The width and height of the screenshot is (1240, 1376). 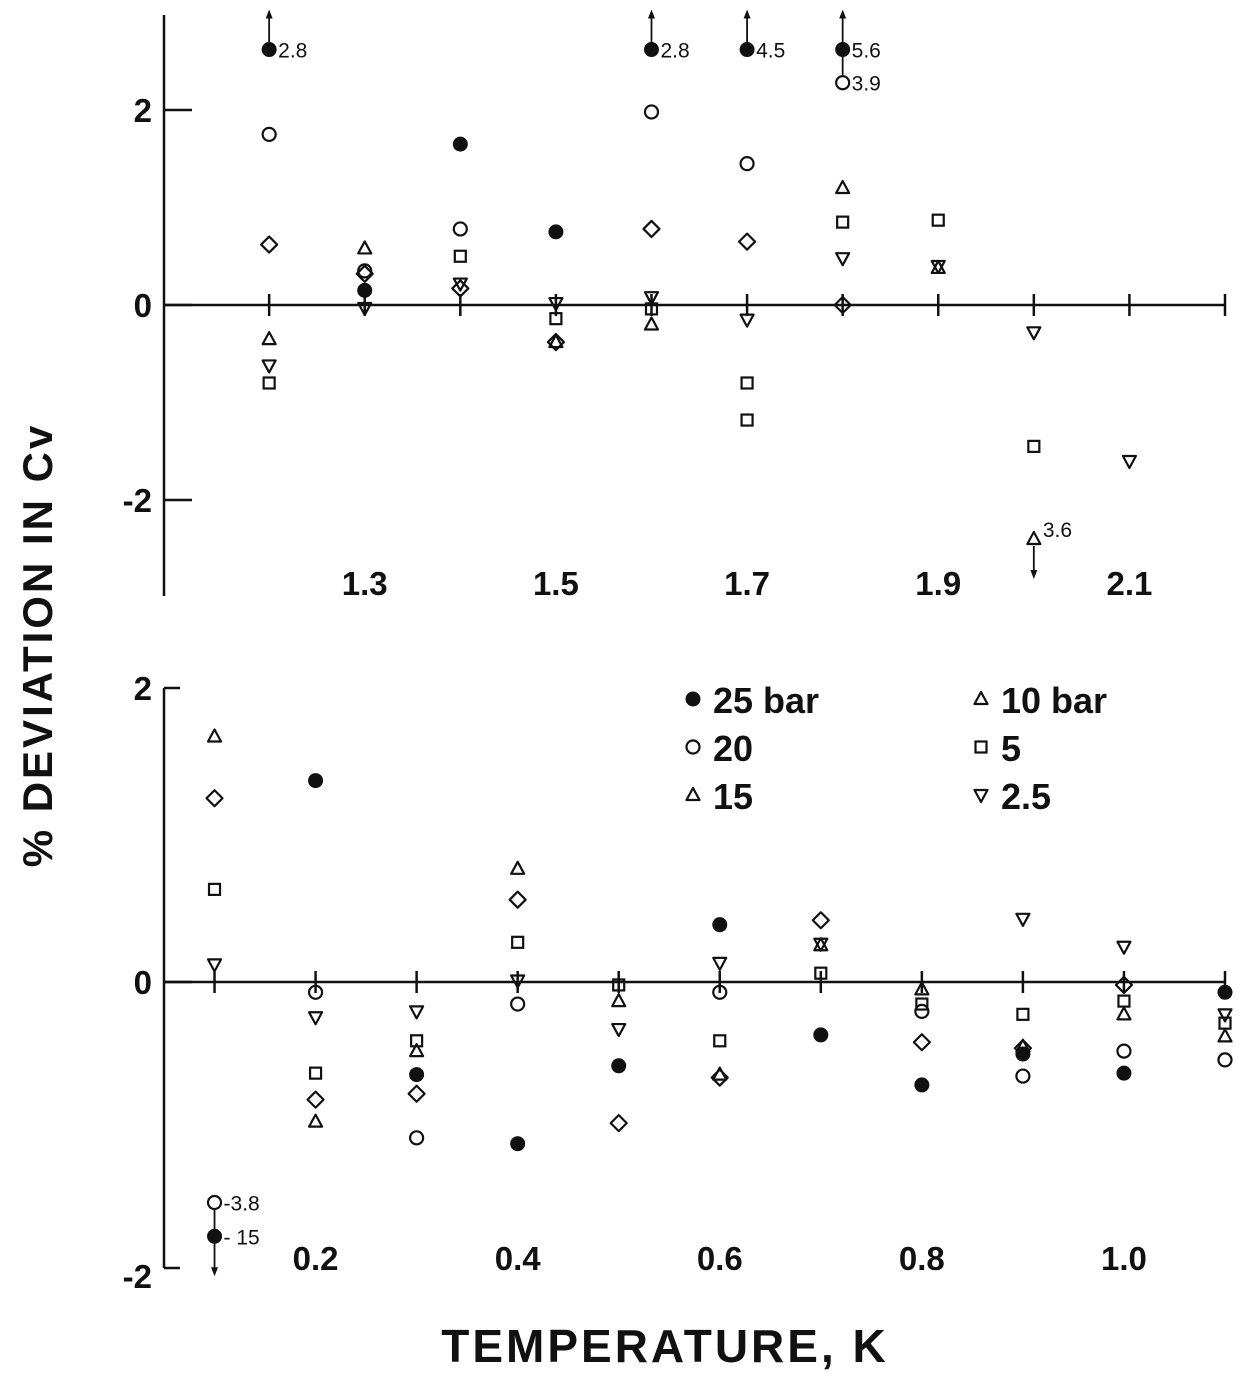 I want to click on legend-item-10-bar: 10 bar, so click(x=1040, y=700).